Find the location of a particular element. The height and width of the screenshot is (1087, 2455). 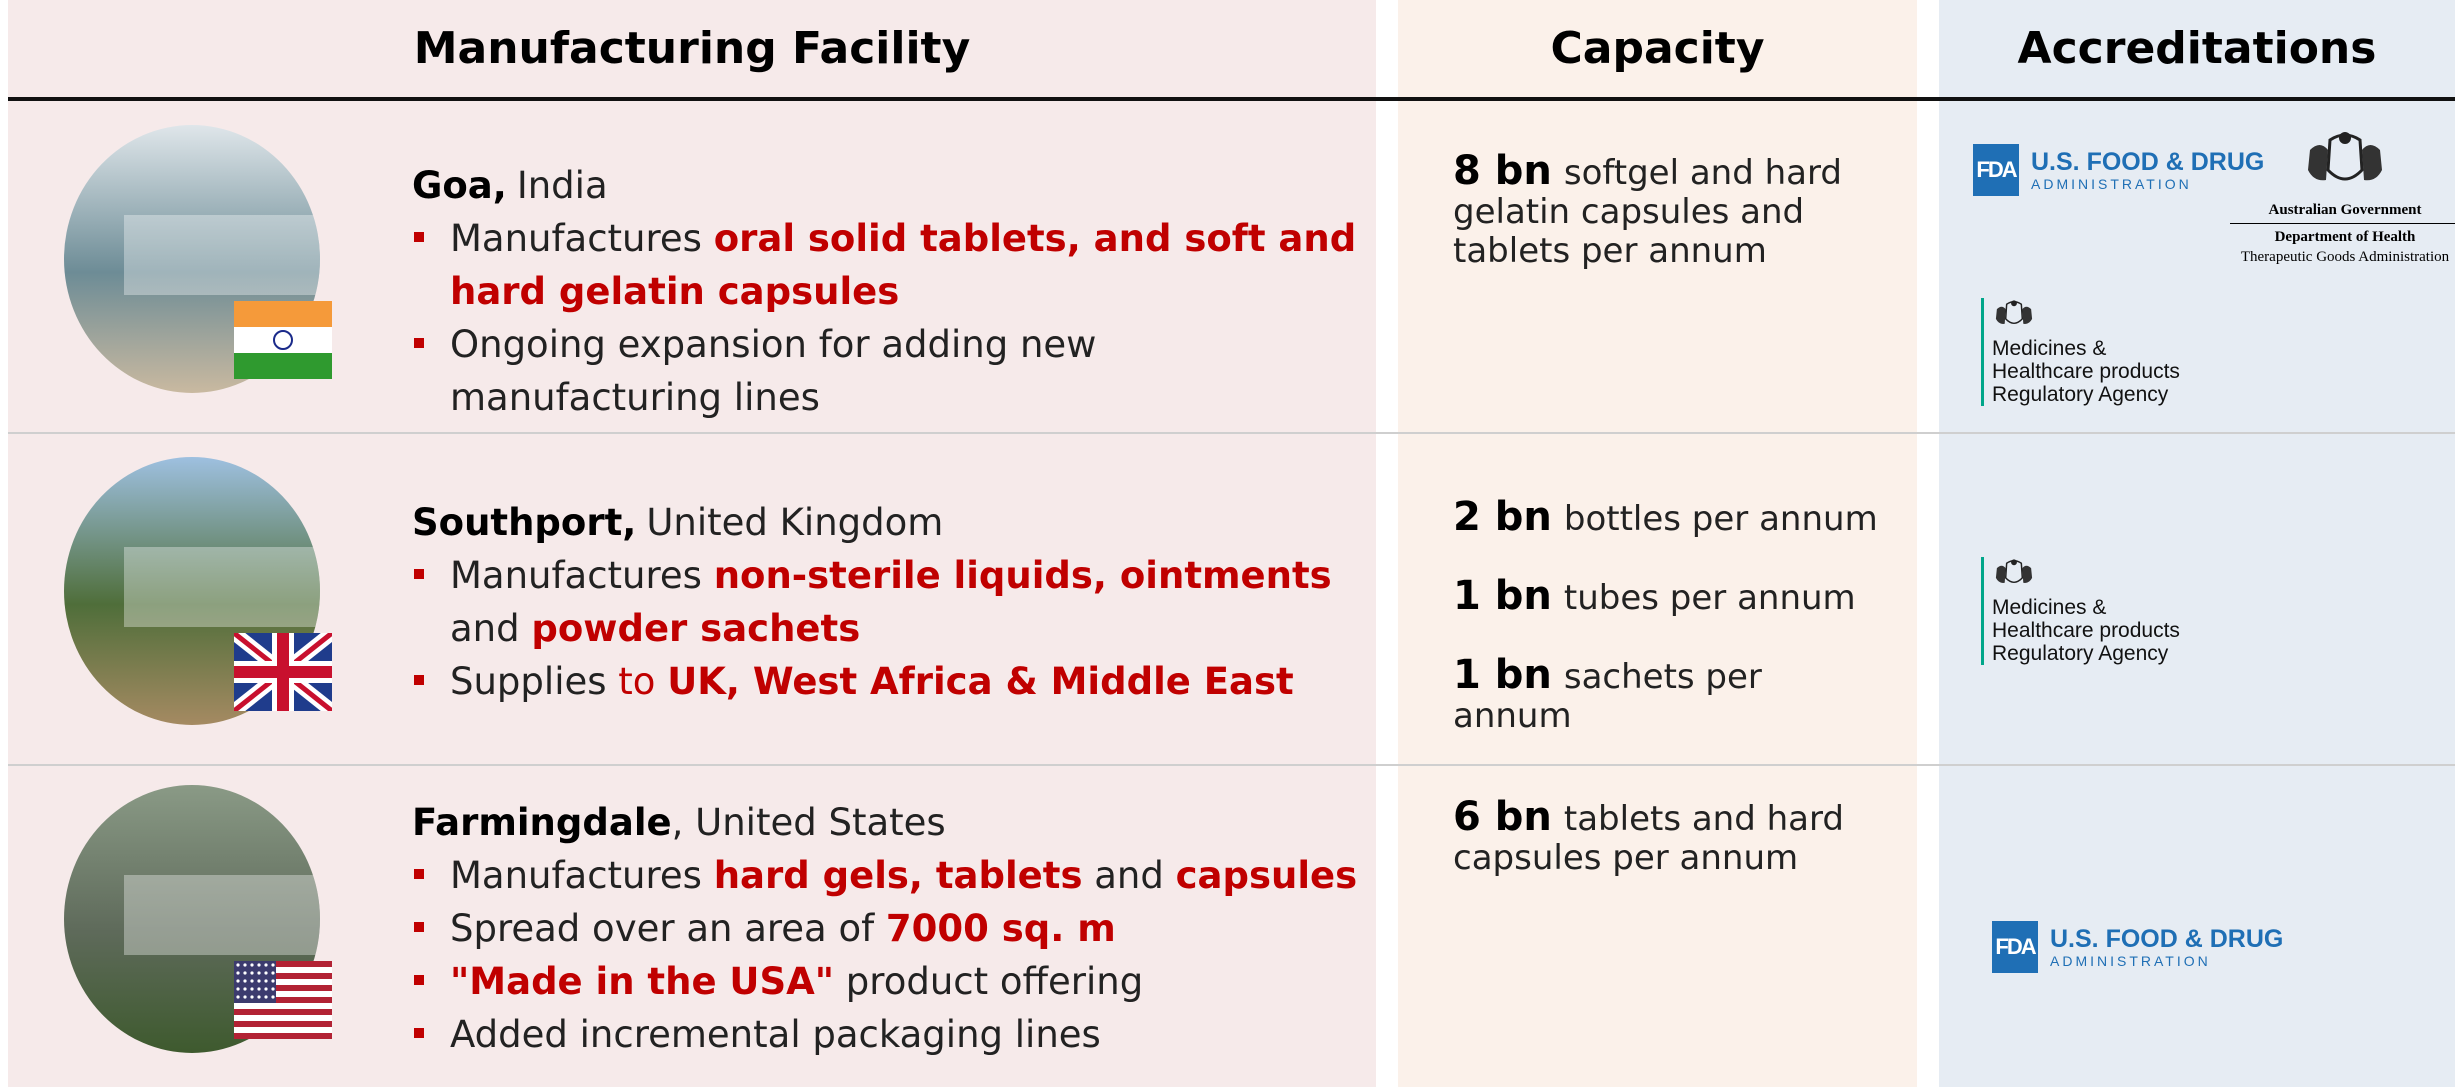

bullet-text: capsules is located at coordinates (1266, 875).